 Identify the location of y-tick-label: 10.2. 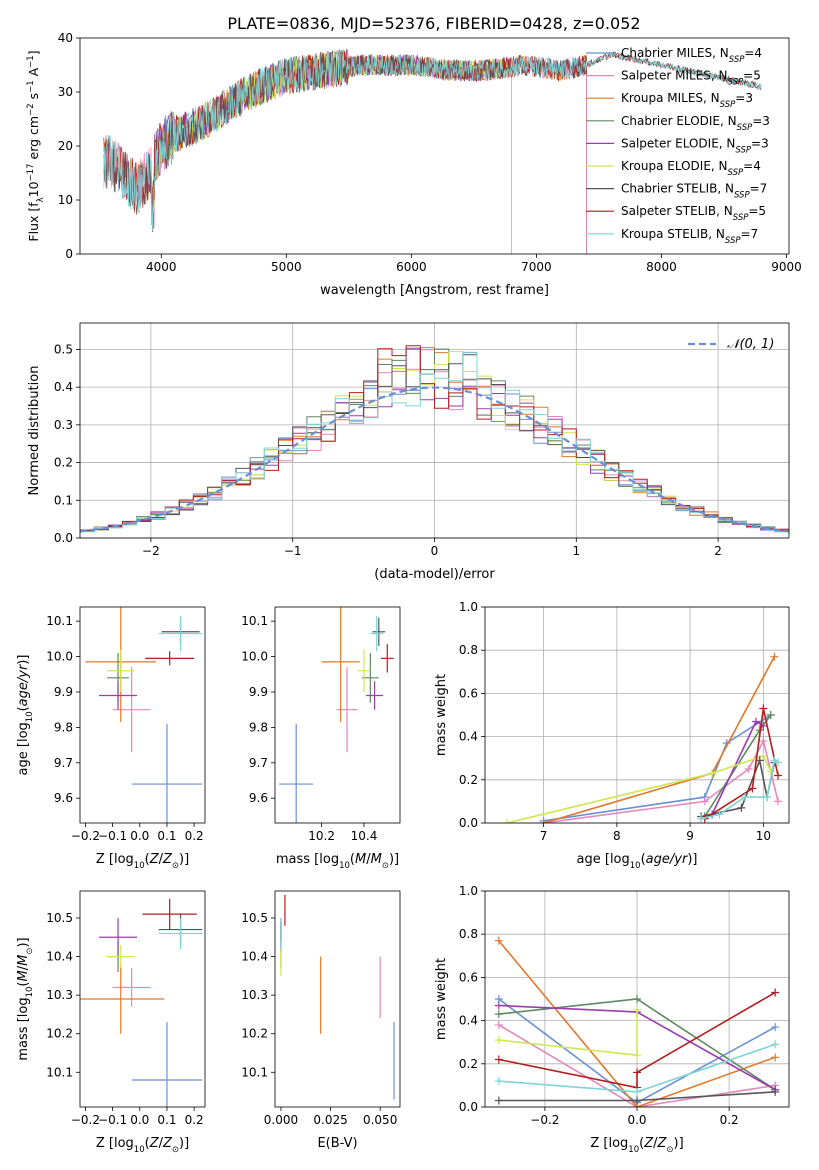
(254, 1034).